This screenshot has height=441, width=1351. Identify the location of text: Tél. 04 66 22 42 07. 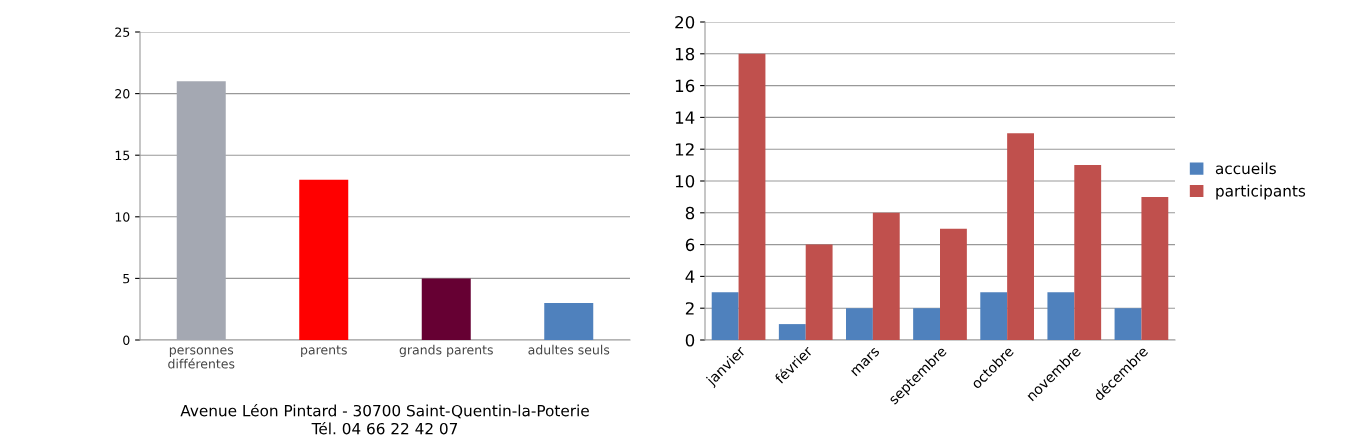
(384, 428).